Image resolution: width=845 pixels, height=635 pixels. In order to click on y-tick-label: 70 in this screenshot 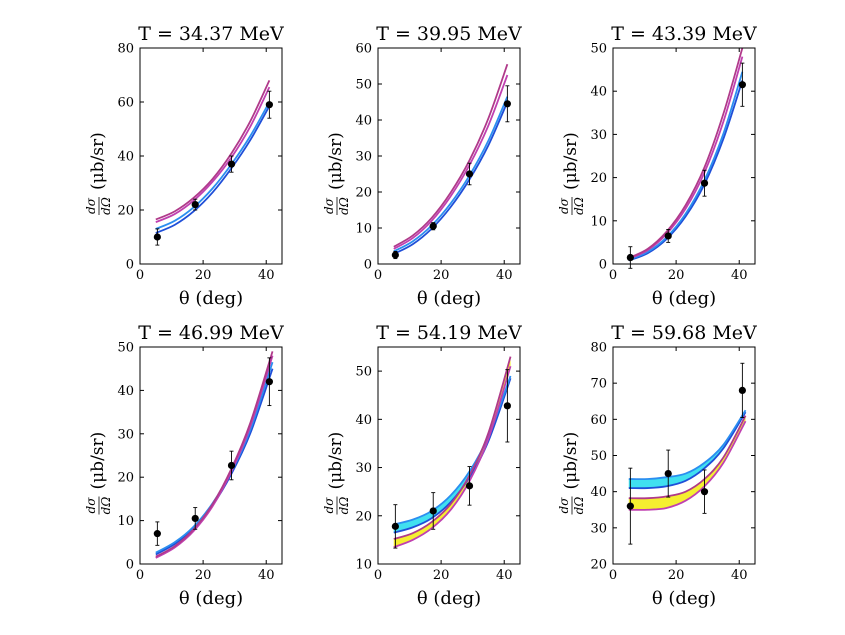, I will do `click(598, 384)`.